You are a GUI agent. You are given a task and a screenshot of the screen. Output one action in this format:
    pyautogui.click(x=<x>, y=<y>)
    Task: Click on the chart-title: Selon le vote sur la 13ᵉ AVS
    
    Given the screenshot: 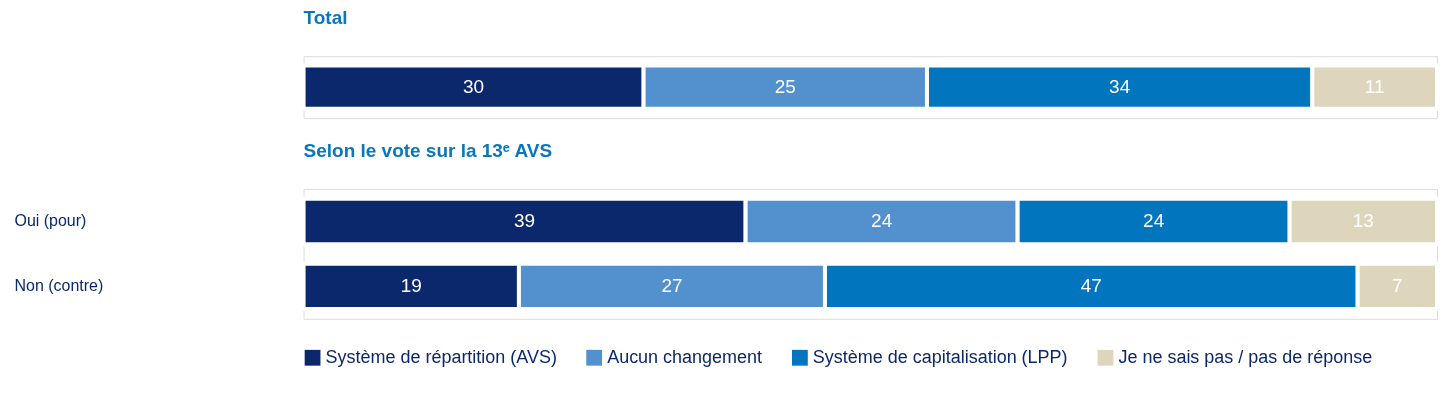 What is the action you would take?
    pyautogui.click(x=428, y=151)
    